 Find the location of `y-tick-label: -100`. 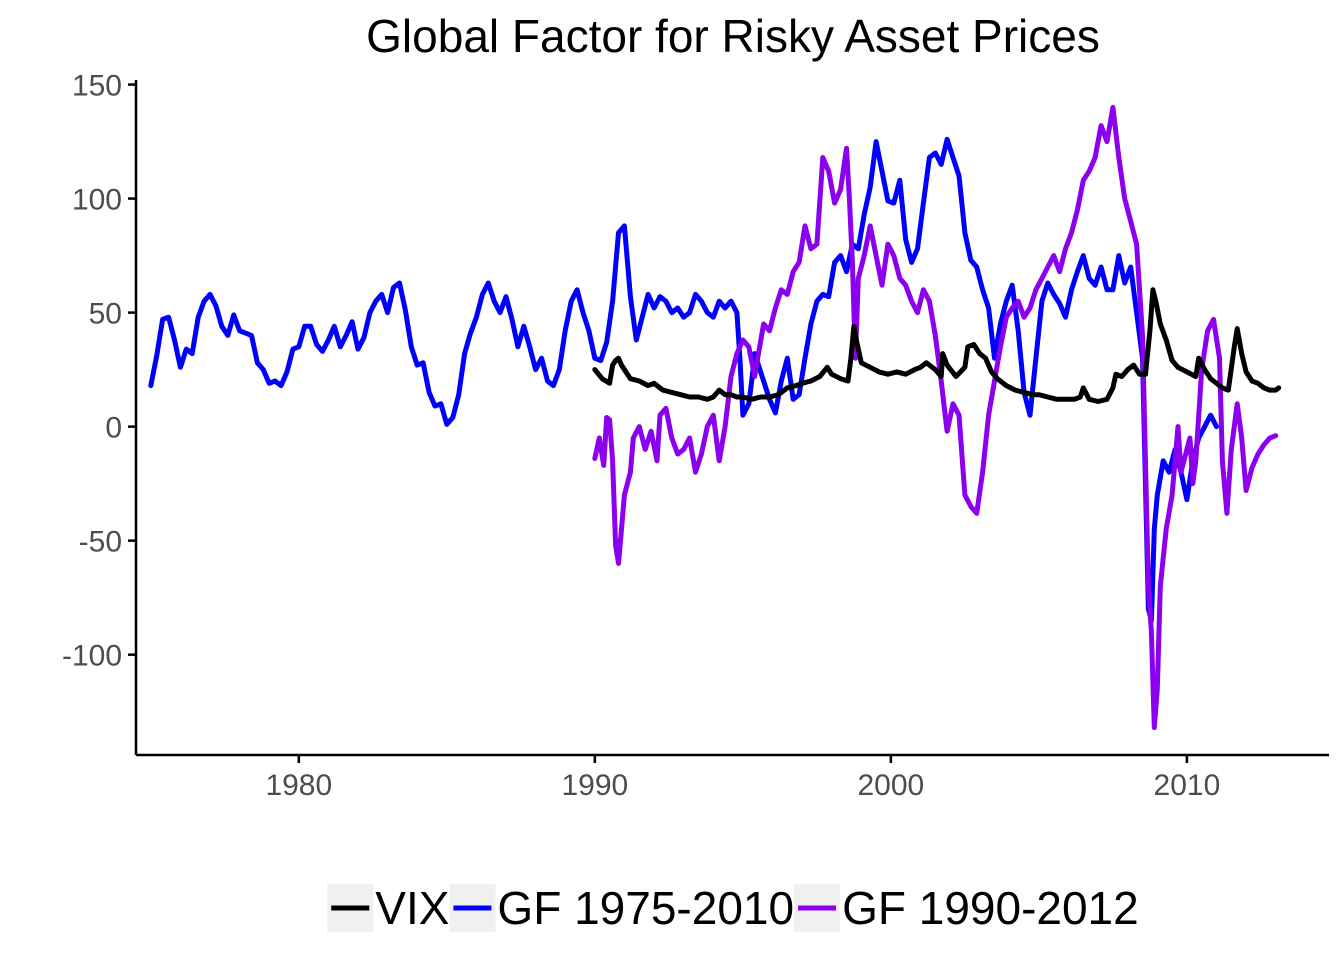

y-tick-label: -100 is located at coordinates (92, 656).